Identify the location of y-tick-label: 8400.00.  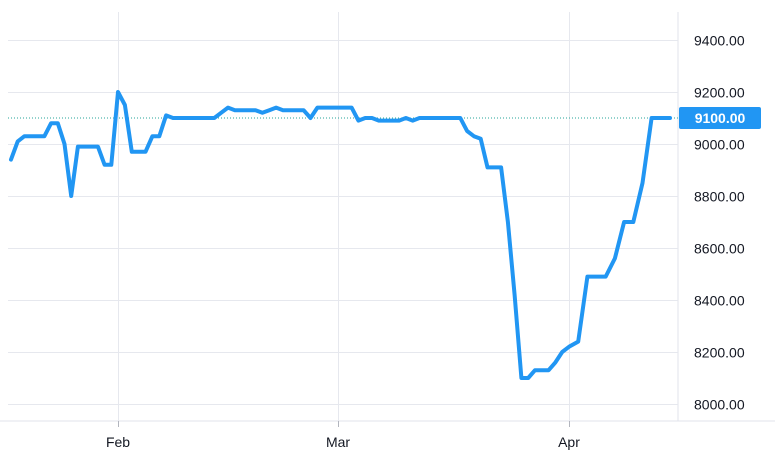
(719, 301).